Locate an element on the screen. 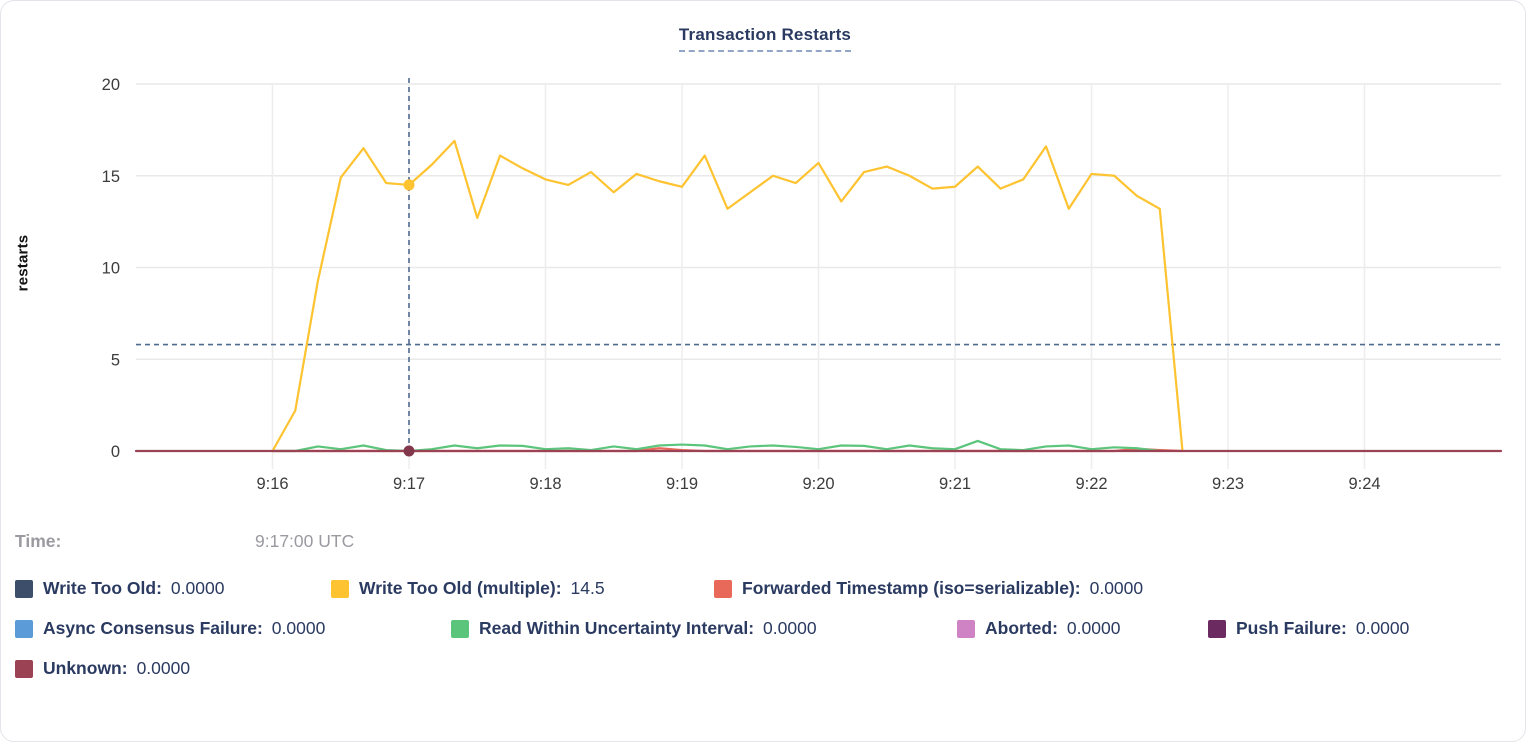  chart-title: Transaction Restarts is located at coordinates (765, 38).